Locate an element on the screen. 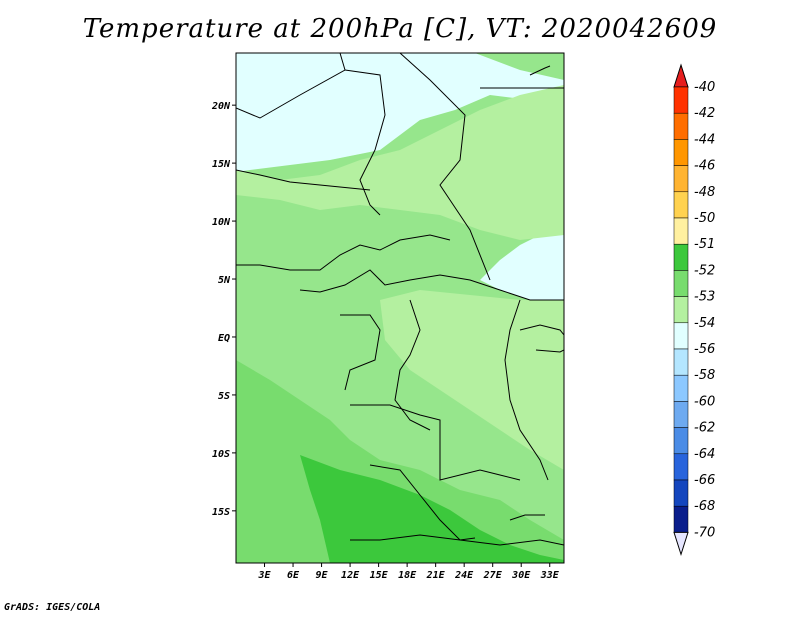  colorbar-label: -52 is located at coordinates (704, 270).